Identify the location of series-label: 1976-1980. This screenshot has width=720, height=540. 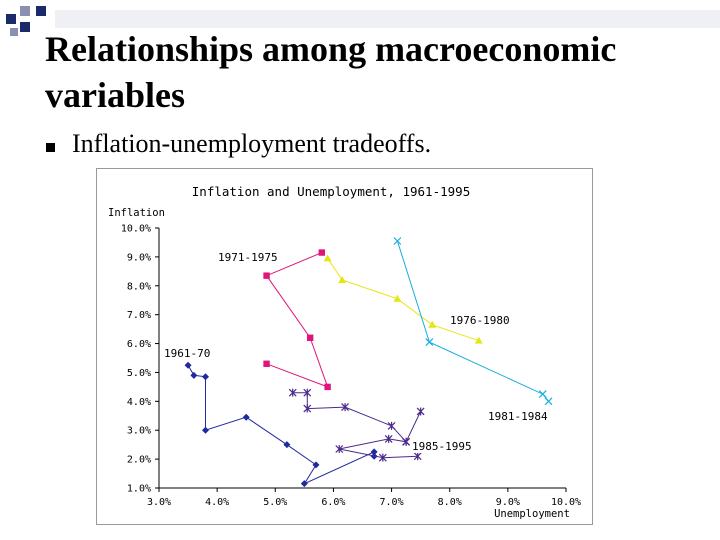
(480, 320).